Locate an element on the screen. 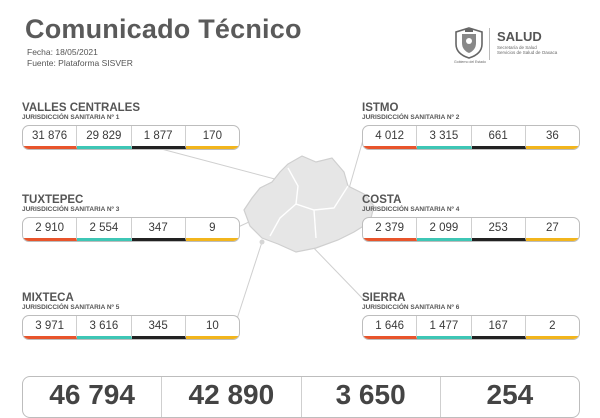 The height and width of the screenshot is (418, 600). region-stats: 2 379 2 099 253 27 is located at coordinates (471, 229).